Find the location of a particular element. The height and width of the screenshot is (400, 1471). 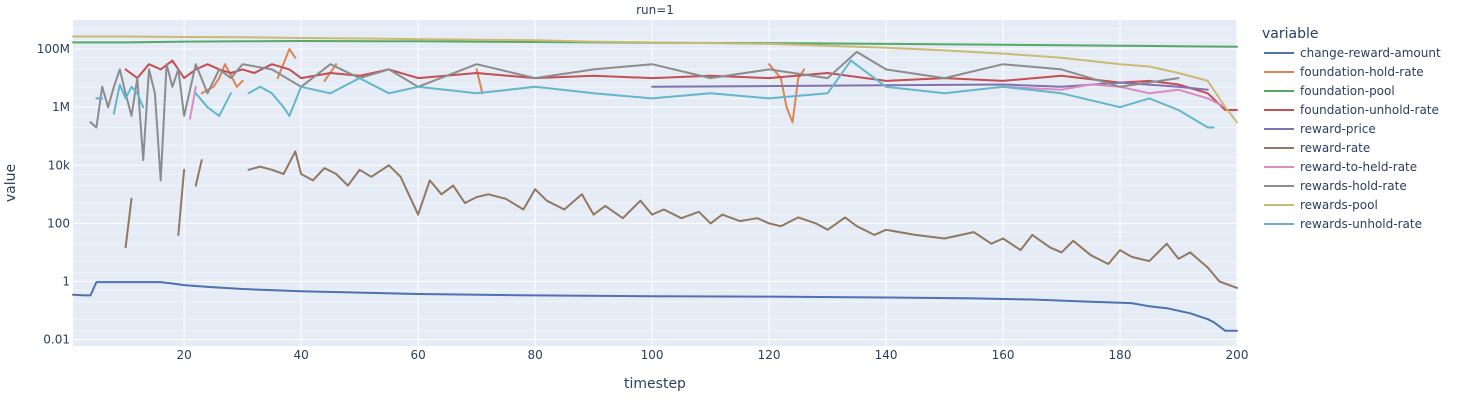

series-line-rewards-unhold-rate is located at coordinates (655, 94).